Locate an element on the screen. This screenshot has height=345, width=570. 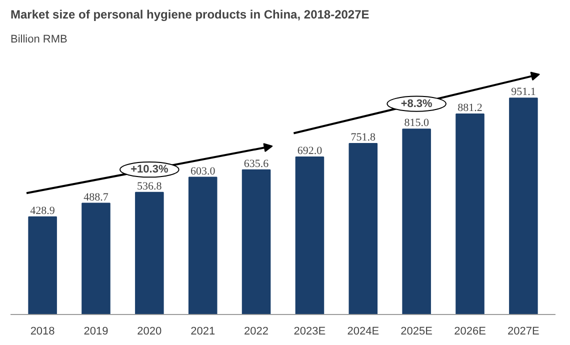
x-tick-label: 2022 is located at coordinates (256, 332).